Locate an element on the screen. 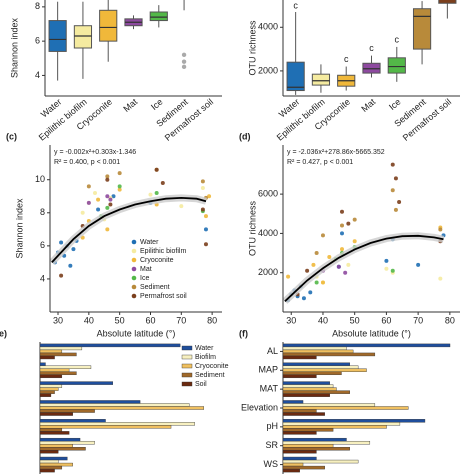 Image resolution: width=474 pixels, height=474 pixels. y-tick-label: AL is located at coordinates (272, 351).